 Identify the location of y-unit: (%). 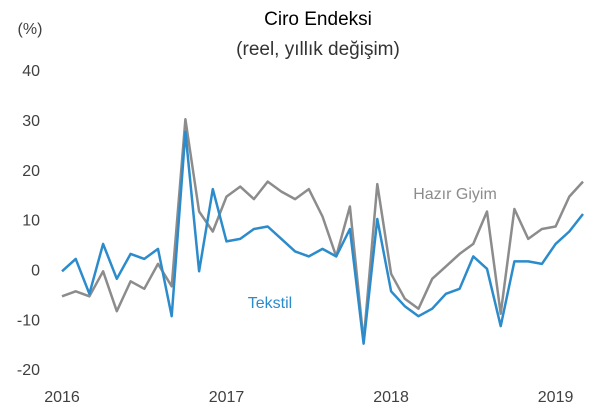
(30, 29).